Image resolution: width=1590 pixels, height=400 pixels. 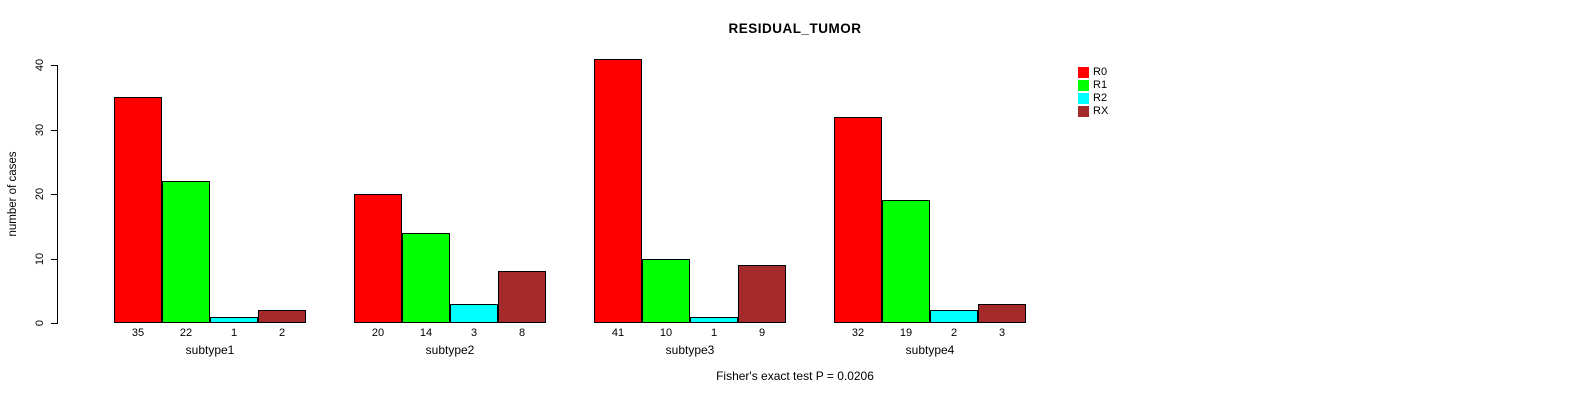 What do you see at coordinates (378, 333) in the screenshot?
I see `bar-value-label: 20` at bounding box center [378, 333].